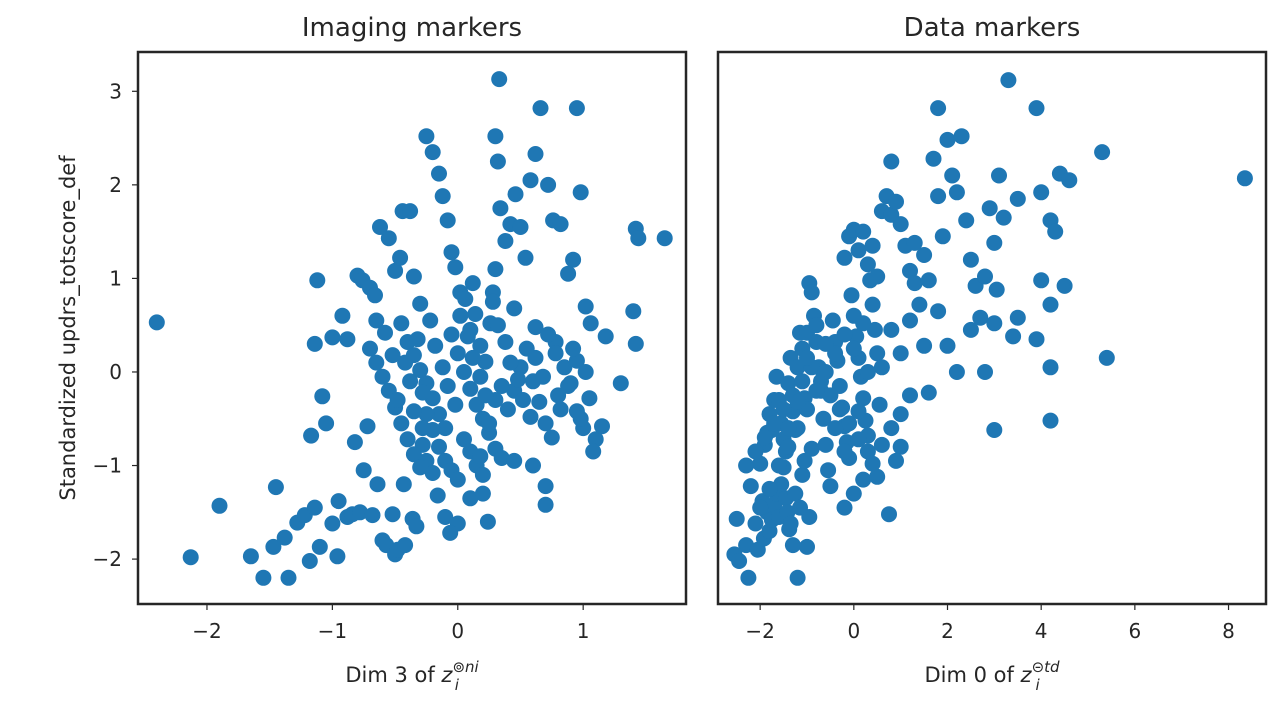 The height and width of the screenshot is (712, 1283). I want to click on x-tick-label: 2, so click(947, 631).